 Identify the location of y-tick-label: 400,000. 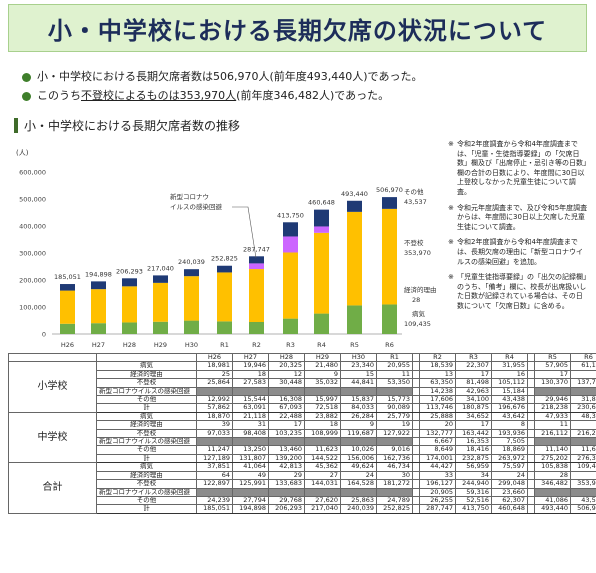
(32, 227).